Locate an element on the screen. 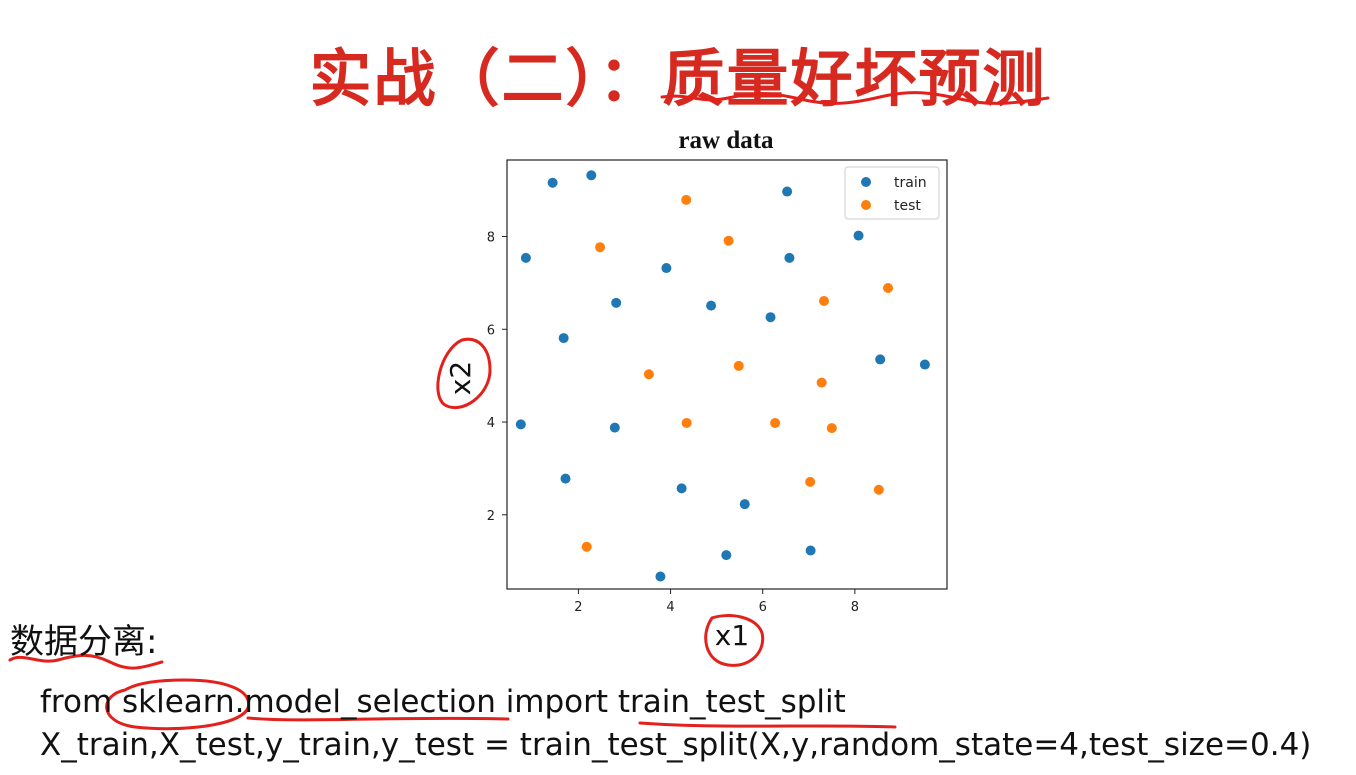 The image size is (1356, 775). function-underline-annotation is located at coordinates (767, 725).